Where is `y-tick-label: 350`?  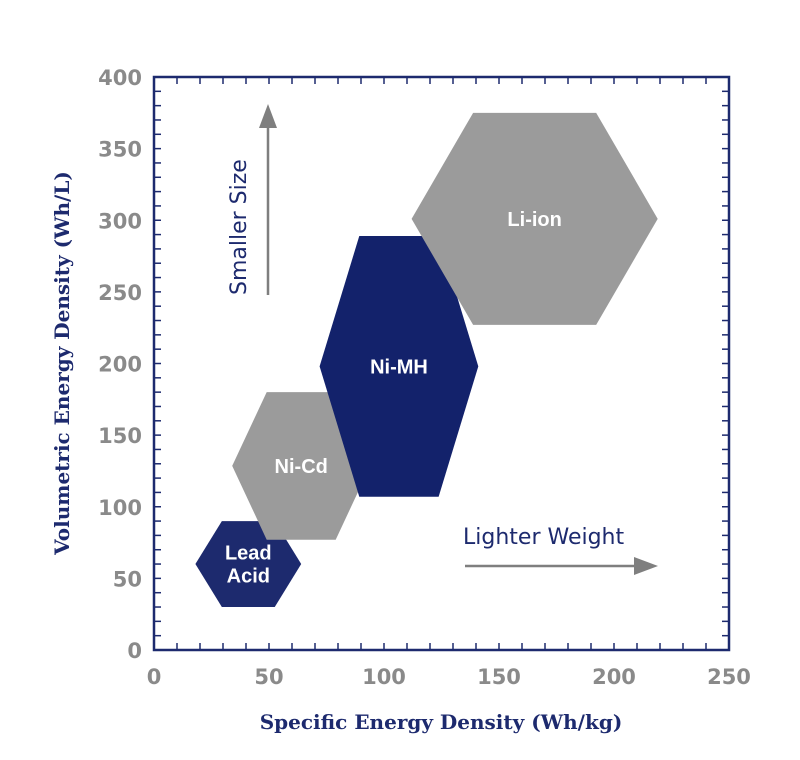 y-tick-label: 350 is located at coordinates (120, 150).